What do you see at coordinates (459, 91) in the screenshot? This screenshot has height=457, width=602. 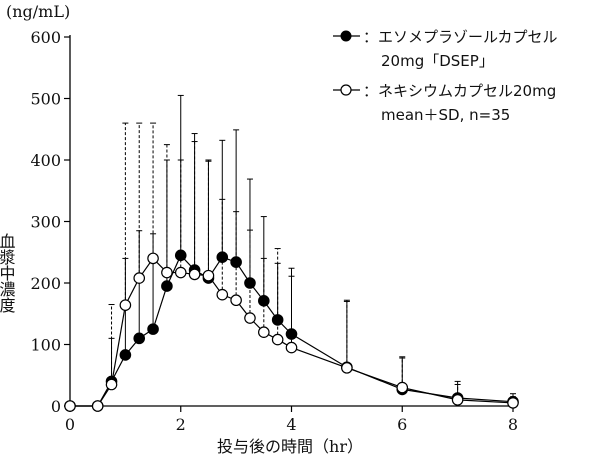 I see `legend-label-nexium: ：ネキシウムカプセル20mg` at bounding box center [459, 91].